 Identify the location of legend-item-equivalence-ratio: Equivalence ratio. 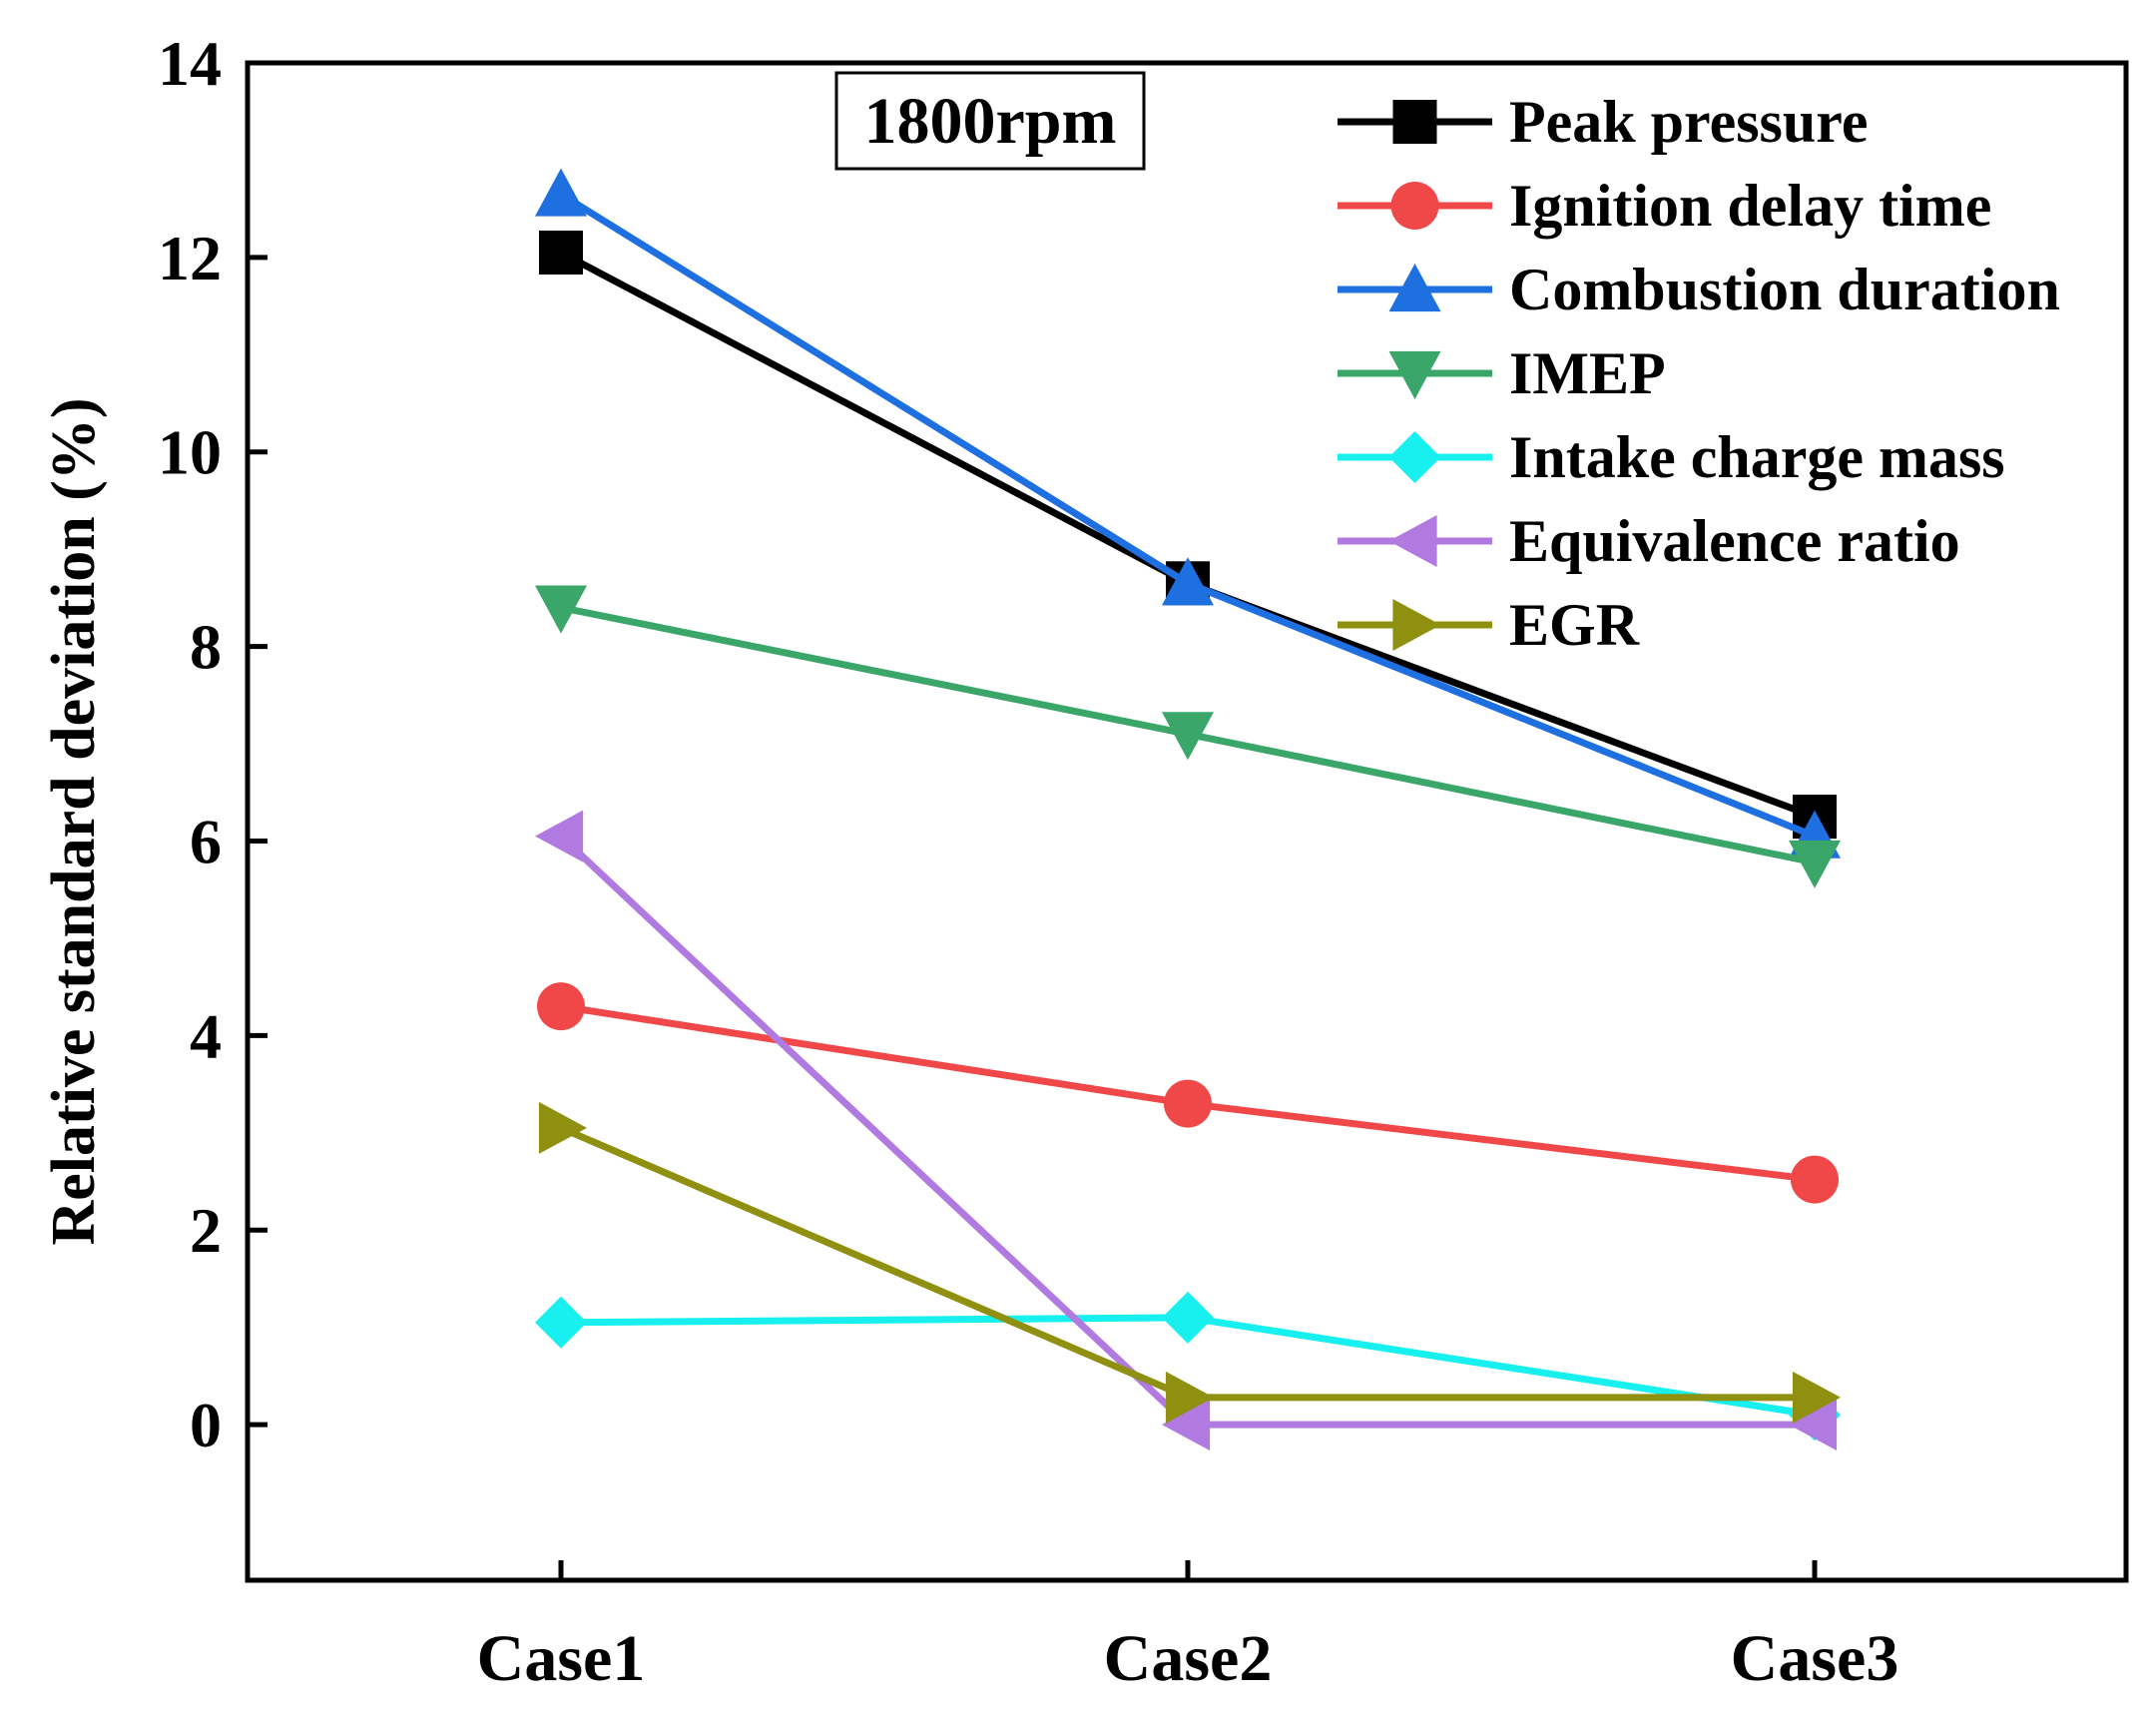
(1649, 541).